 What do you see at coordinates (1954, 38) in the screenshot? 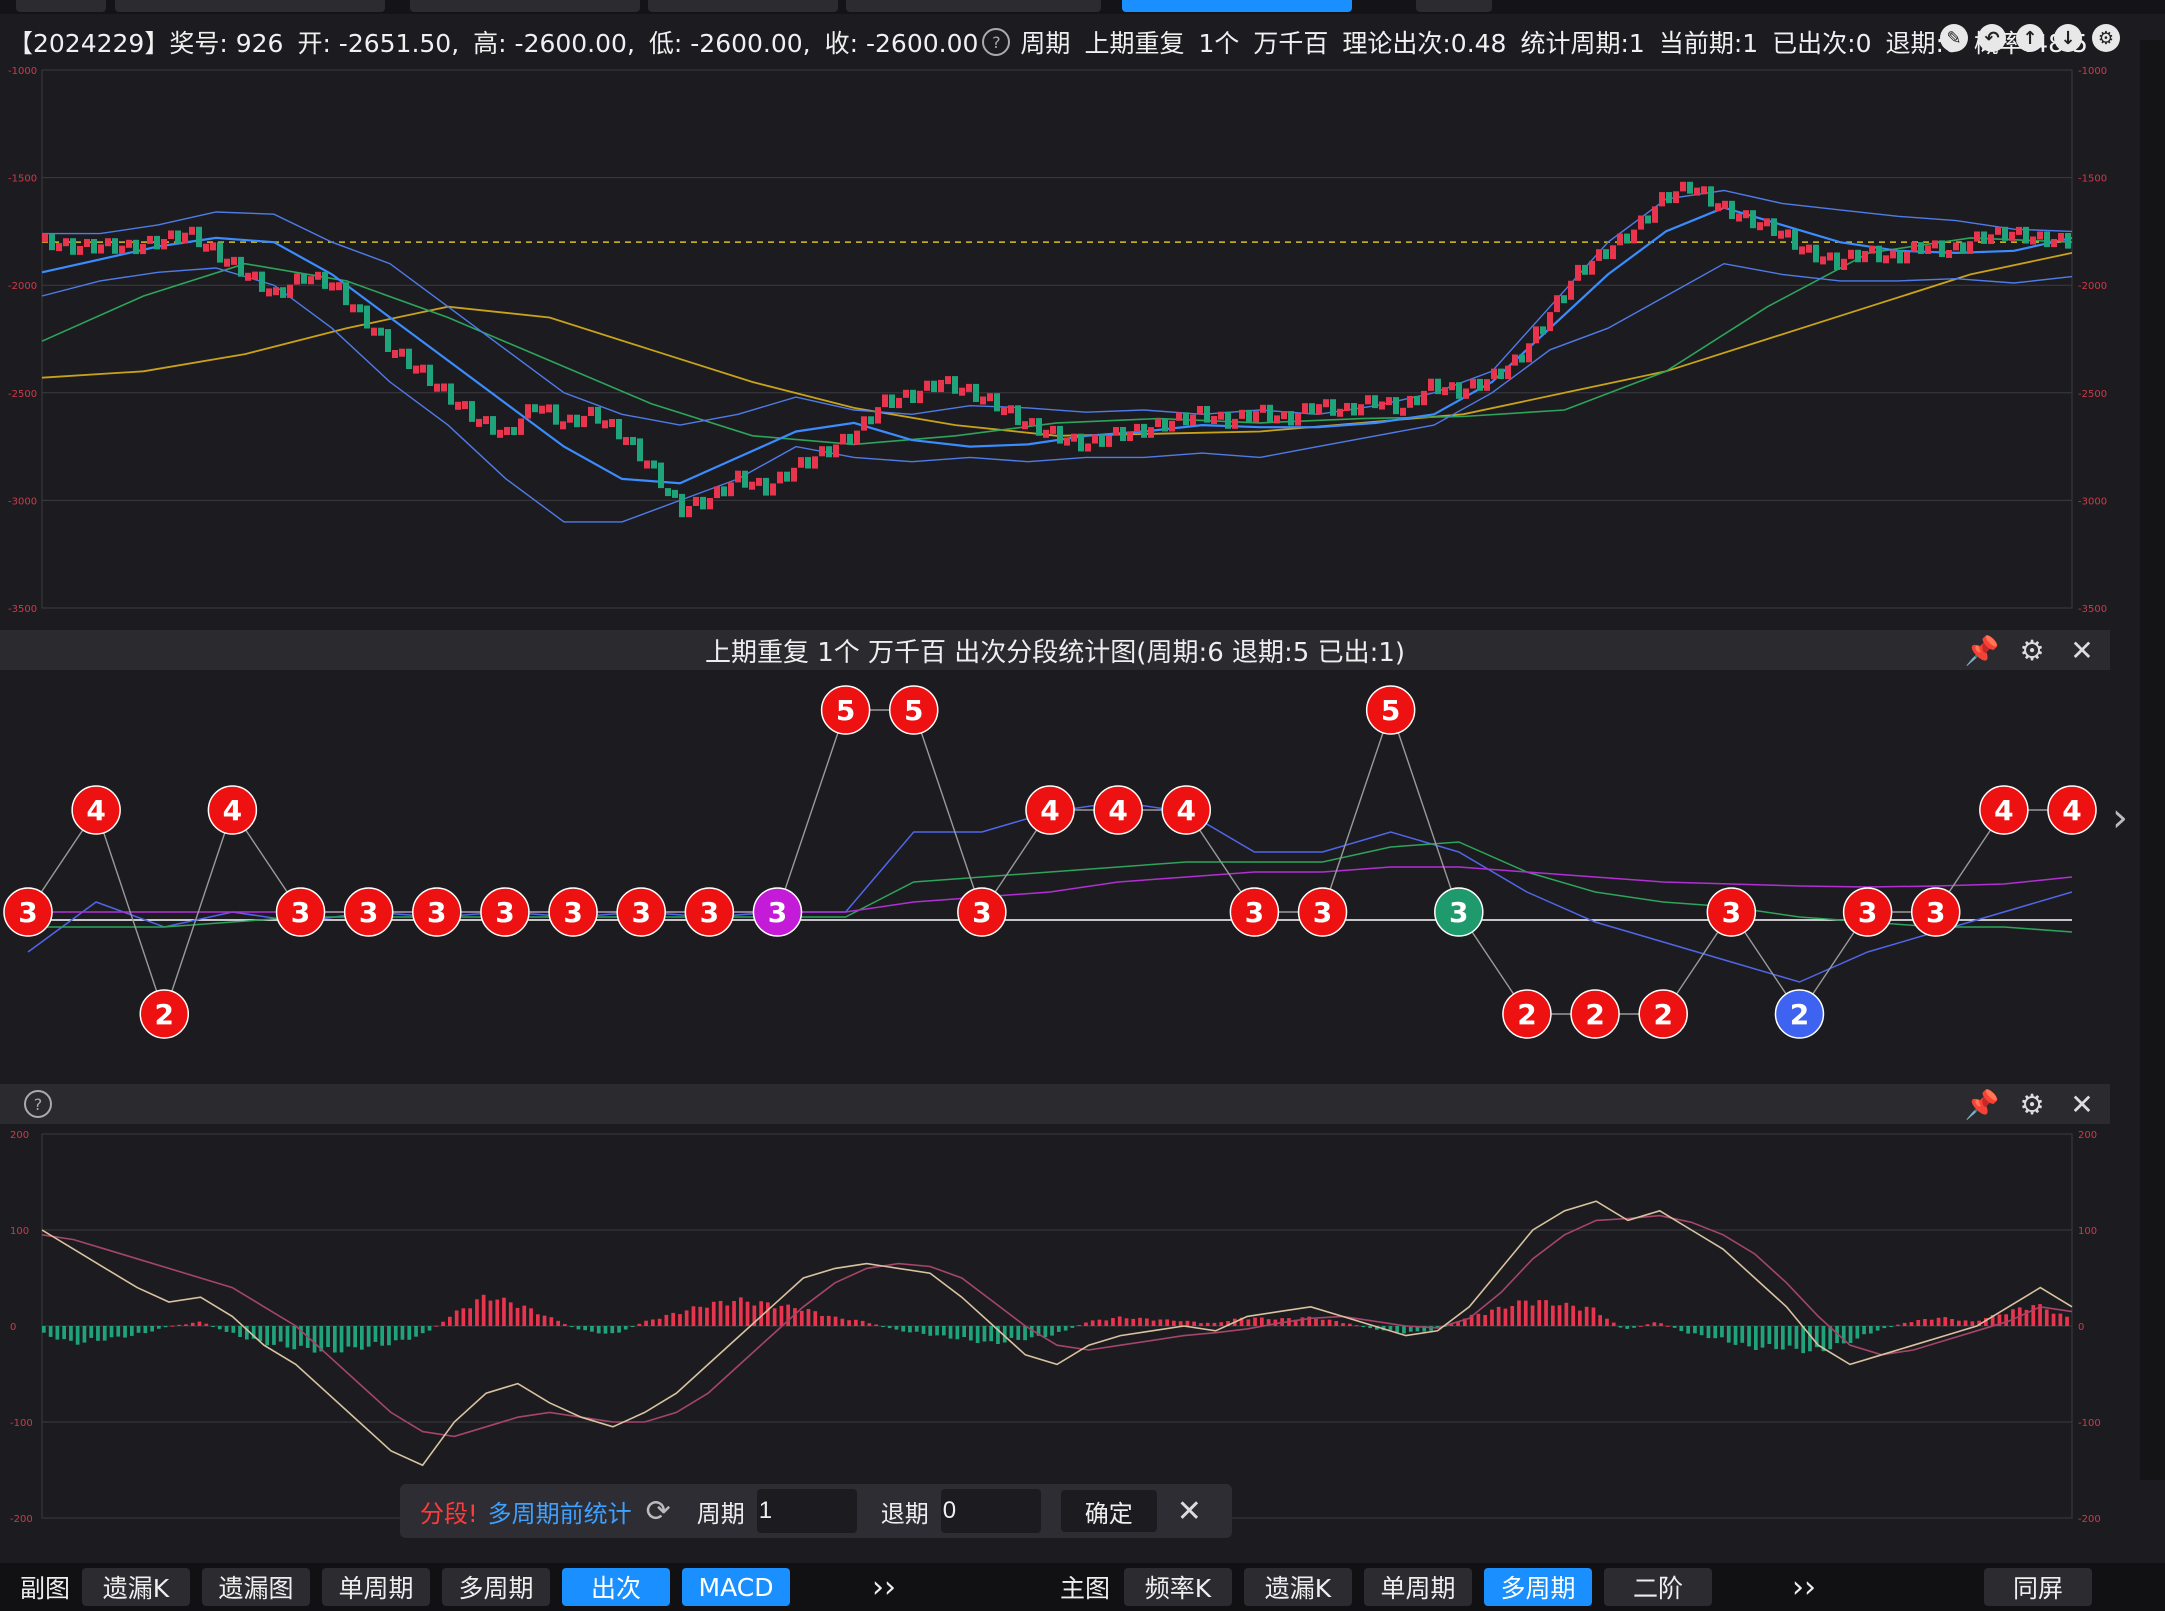
I see `edit-icon: ✎` at bounding box center [1954, 38].